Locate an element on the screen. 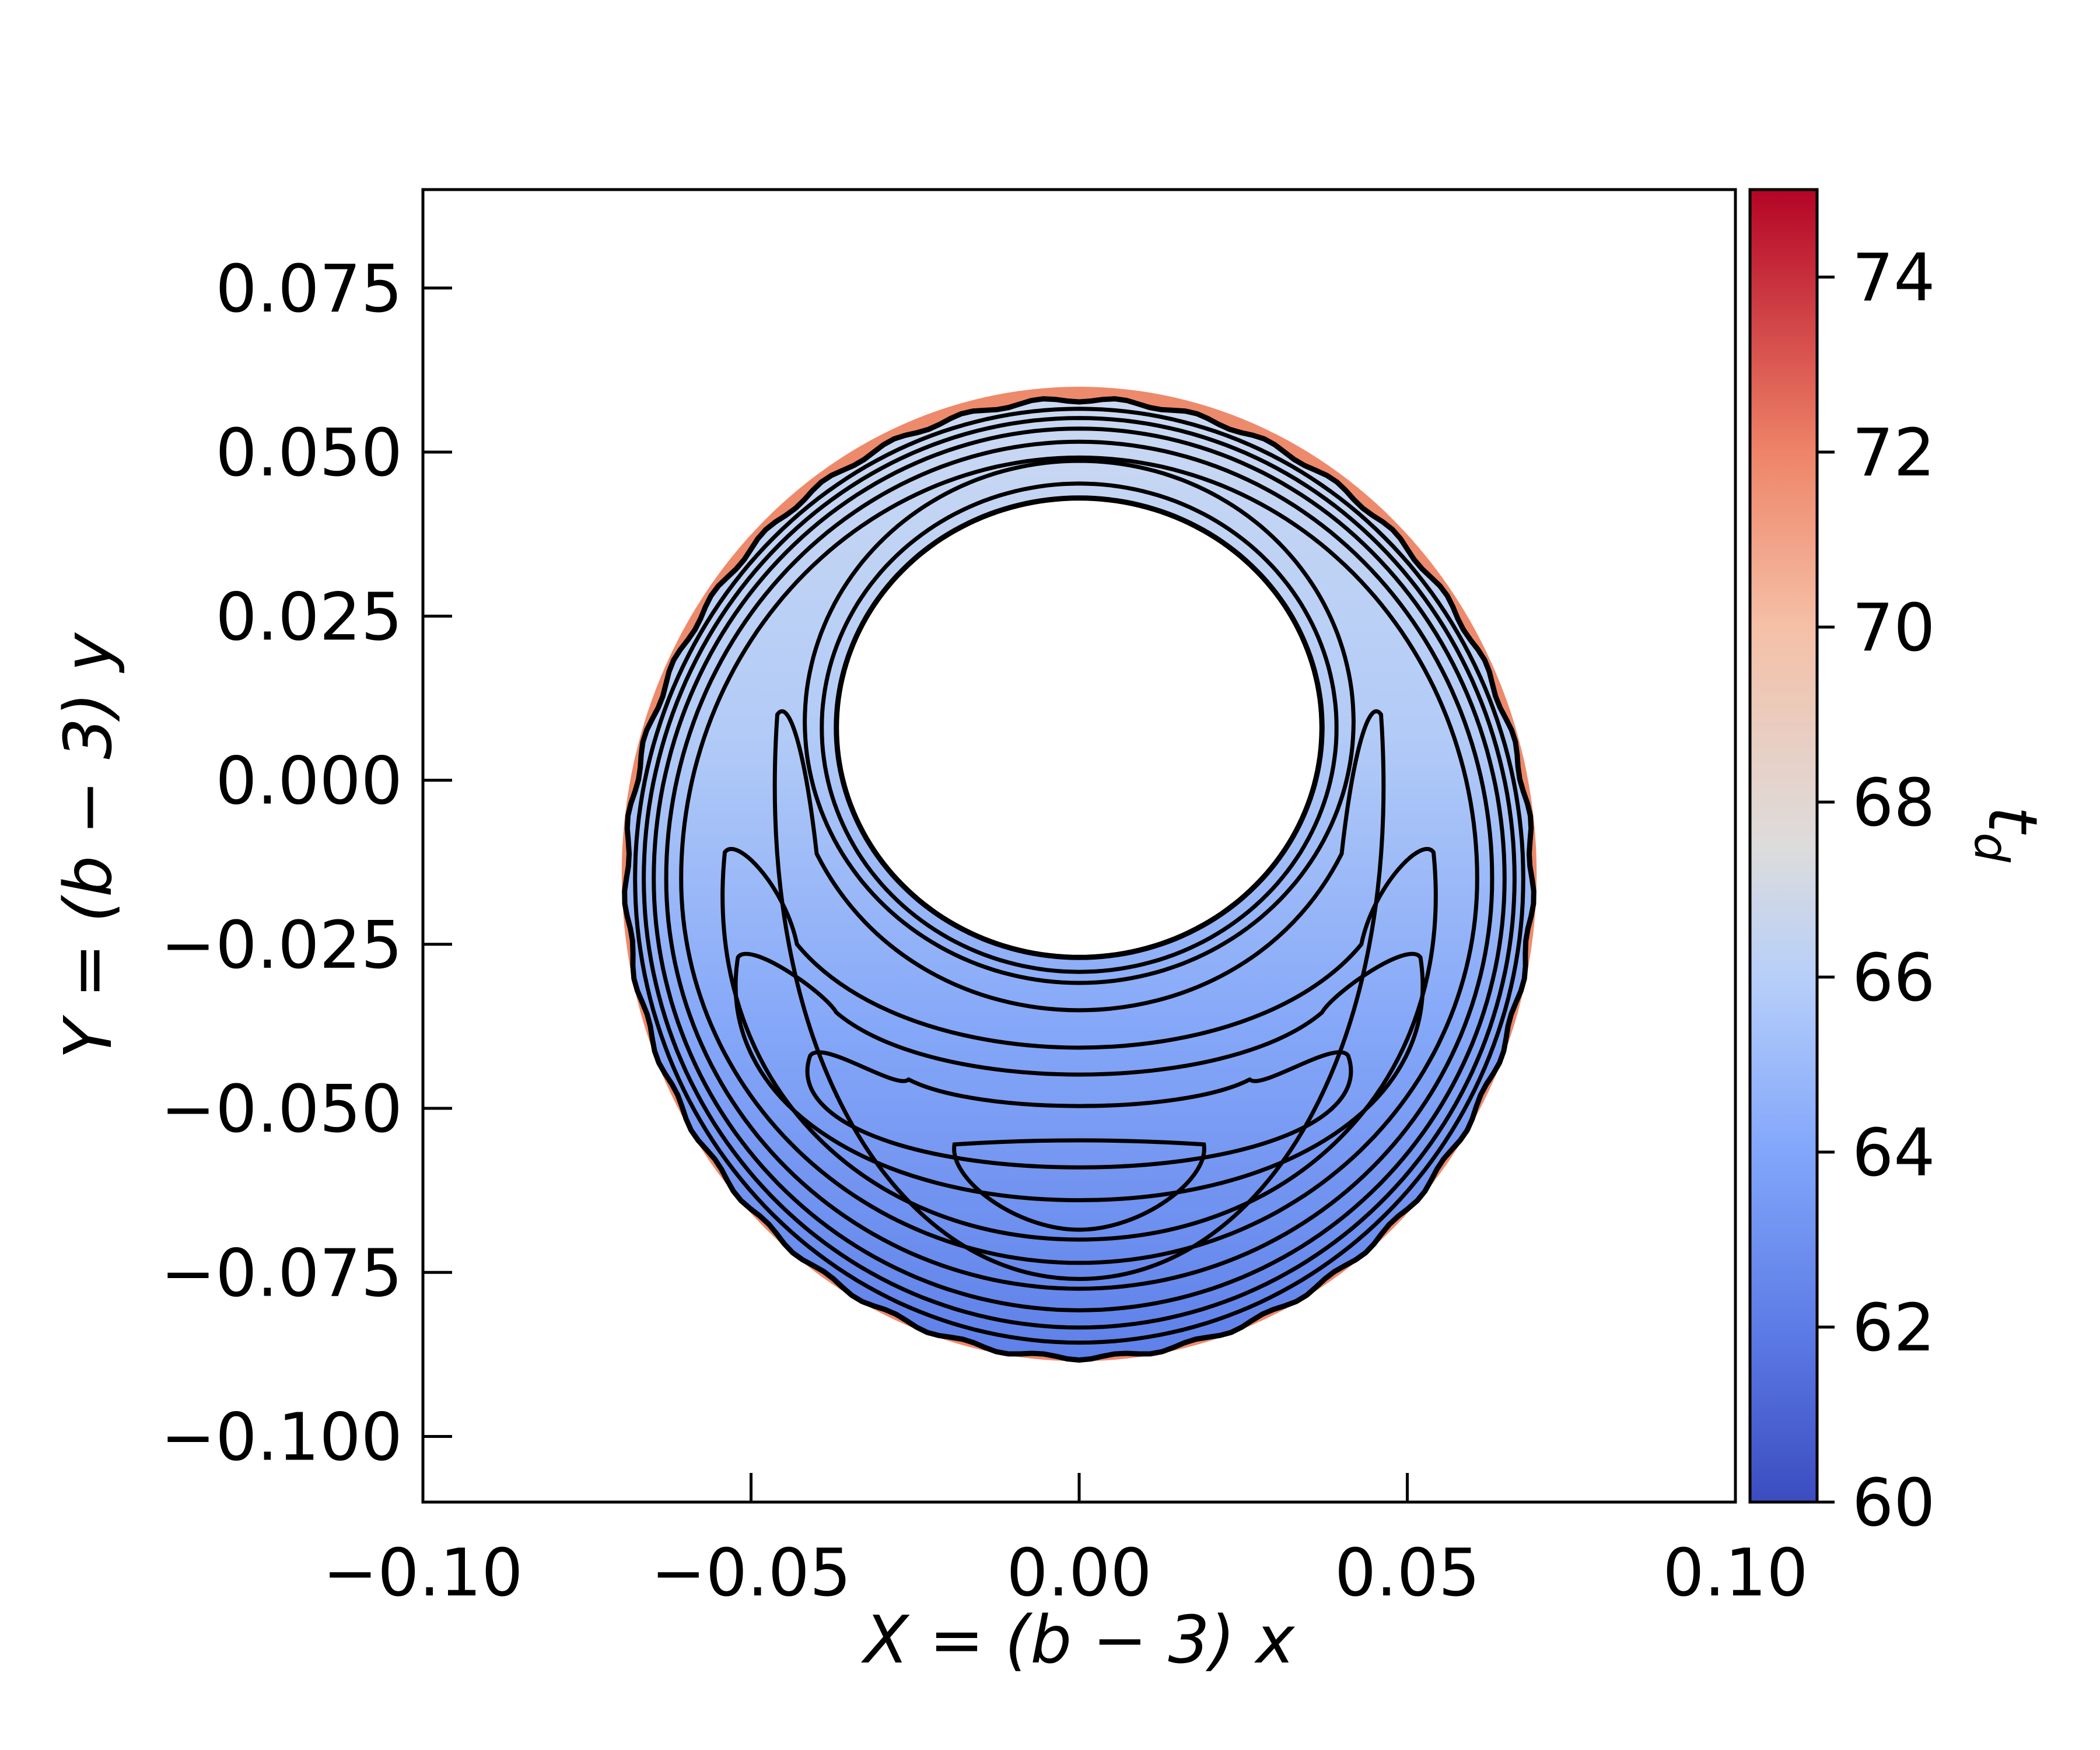  y-tick-label: 0.000 is located at coordinates (308, 782).